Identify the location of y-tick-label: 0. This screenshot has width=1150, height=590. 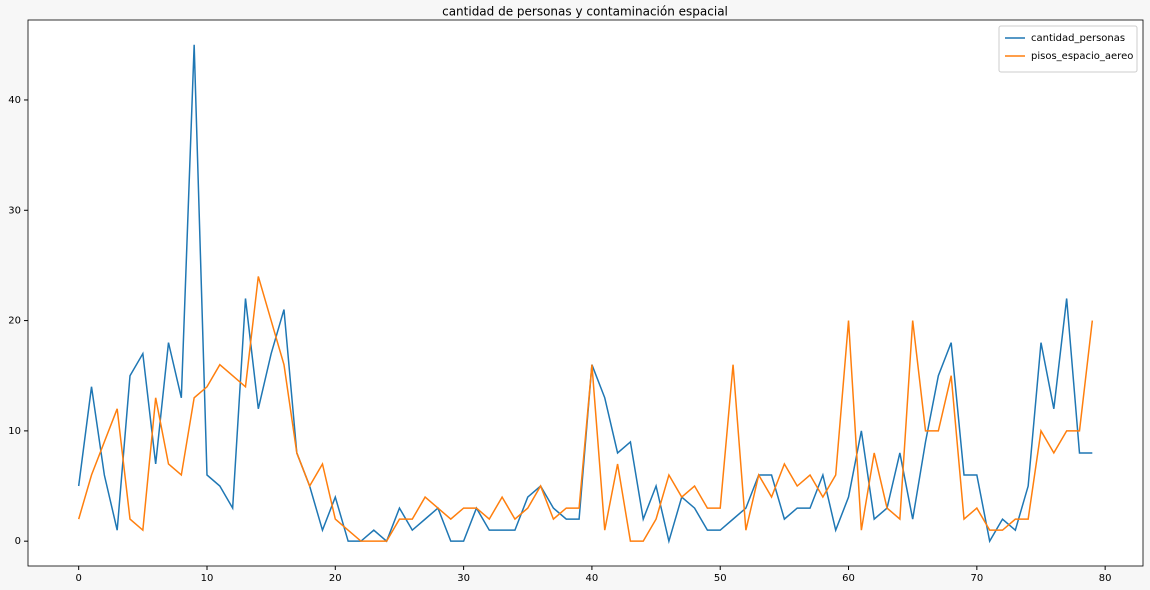
(18, 541).